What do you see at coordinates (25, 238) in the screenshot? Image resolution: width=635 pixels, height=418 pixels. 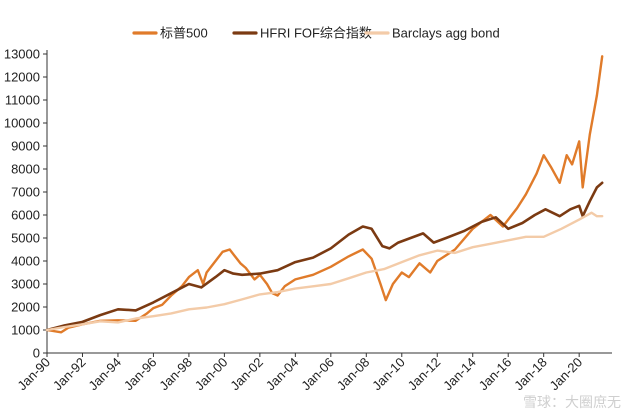 I see `y-tick-label: 5000` at bounding box center [25, 238].